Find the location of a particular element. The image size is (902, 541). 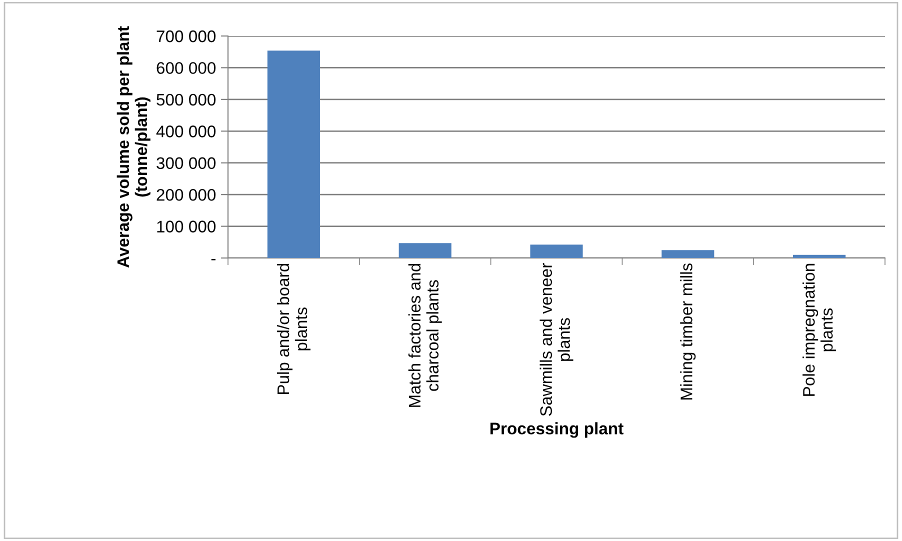

x-tick-label: Match factories and charcoal plants is located at coordinates (425, 335).